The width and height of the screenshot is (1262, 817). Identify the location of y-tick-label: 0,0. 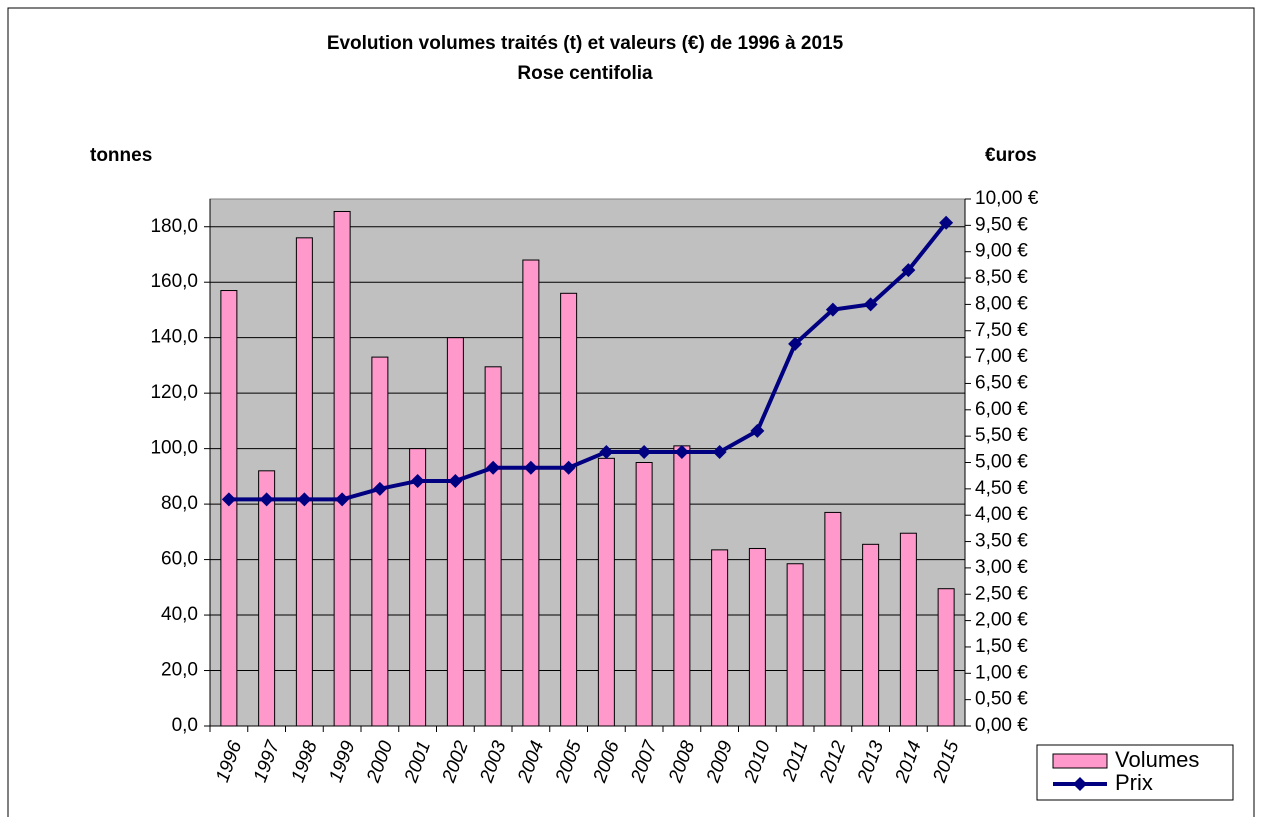
(185, 725).